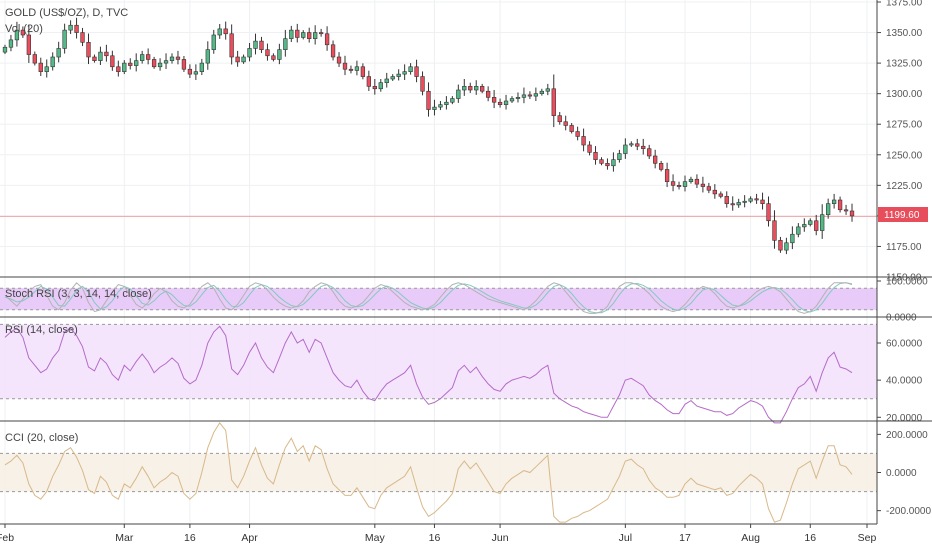 Image resolution: width=932 pixels, height=550 pixels. I want to click on x-tick-label: Aug, so click(750, 538).